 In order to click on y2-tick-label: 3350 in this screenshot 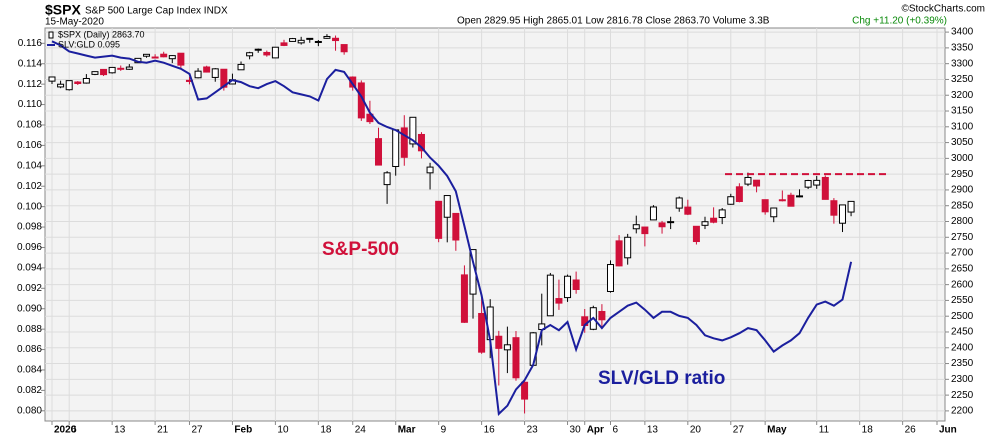, I will do `click(962, 48)`.